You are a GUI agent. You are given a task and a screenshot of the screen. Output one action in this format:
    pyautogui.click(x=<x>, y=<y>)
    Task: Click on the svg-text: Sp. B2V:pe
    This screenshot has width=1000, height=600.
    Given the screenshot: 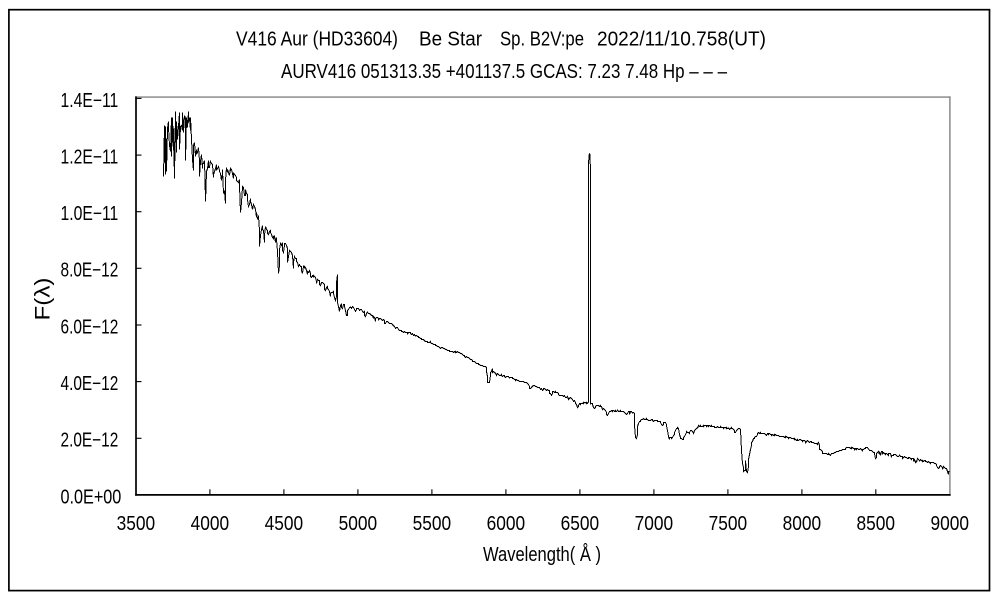 What is the action you would take?
    pyautogui.click(x=542, y=39)
    